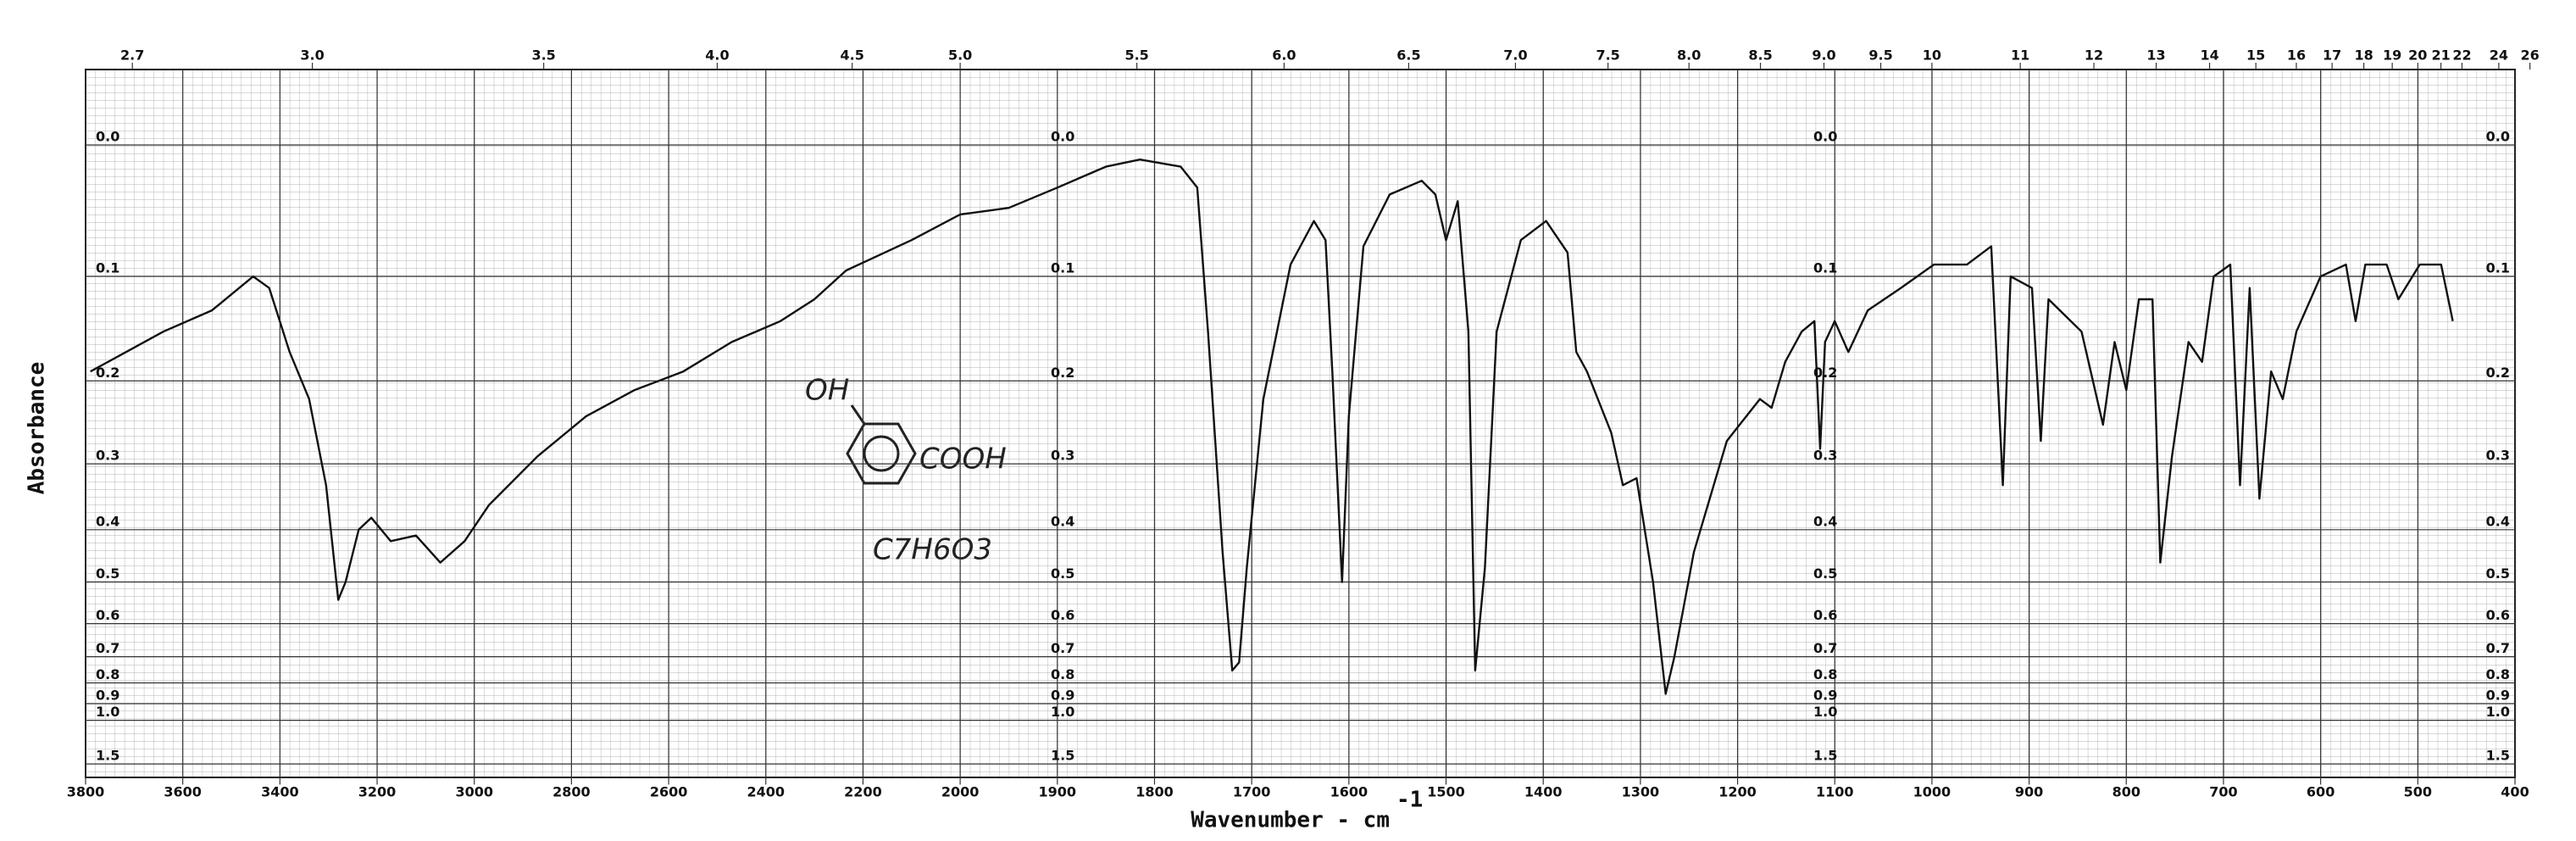  What do you see at coordinates (933, 550) in the screenshot?
I see `annotation: C7H6O3` at bounding box center [933, 550].